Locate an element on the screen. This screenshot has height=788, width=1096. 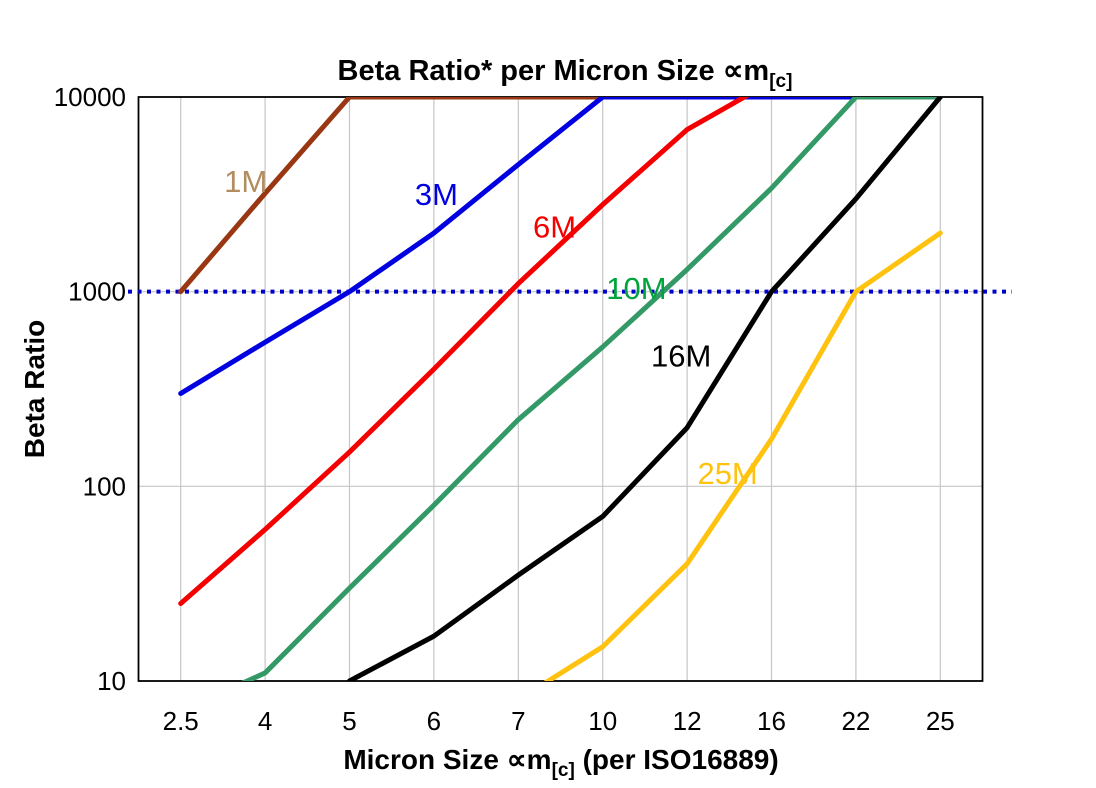
series-label-10M: 10M is located at coordinates (636, 288).